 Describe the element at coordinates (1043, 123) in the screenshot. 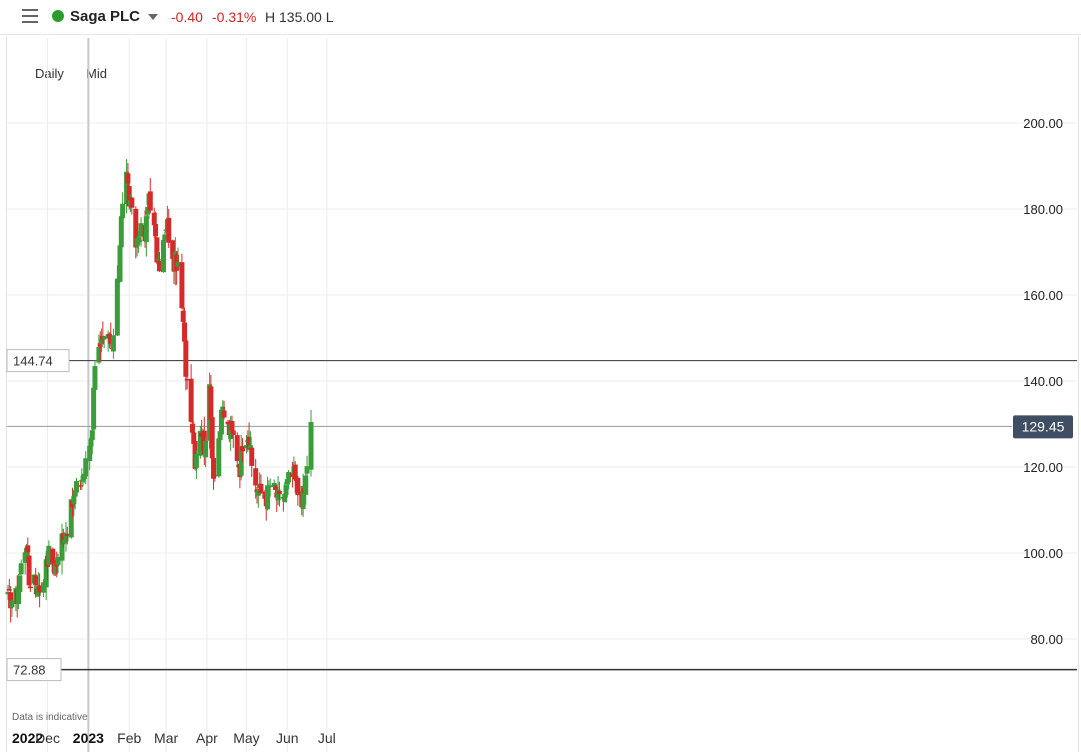

I see `y-tick-label: 200.00` at that location.